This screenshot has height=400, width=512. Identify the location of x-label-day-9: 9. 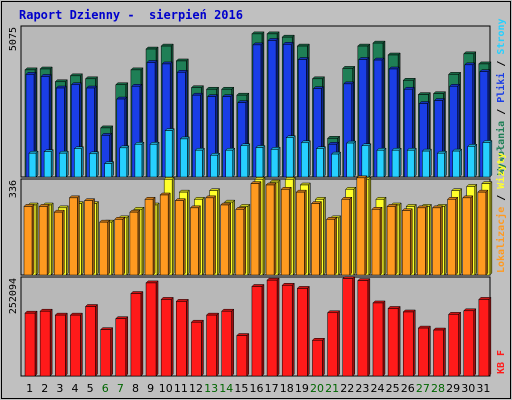
(150, 388).